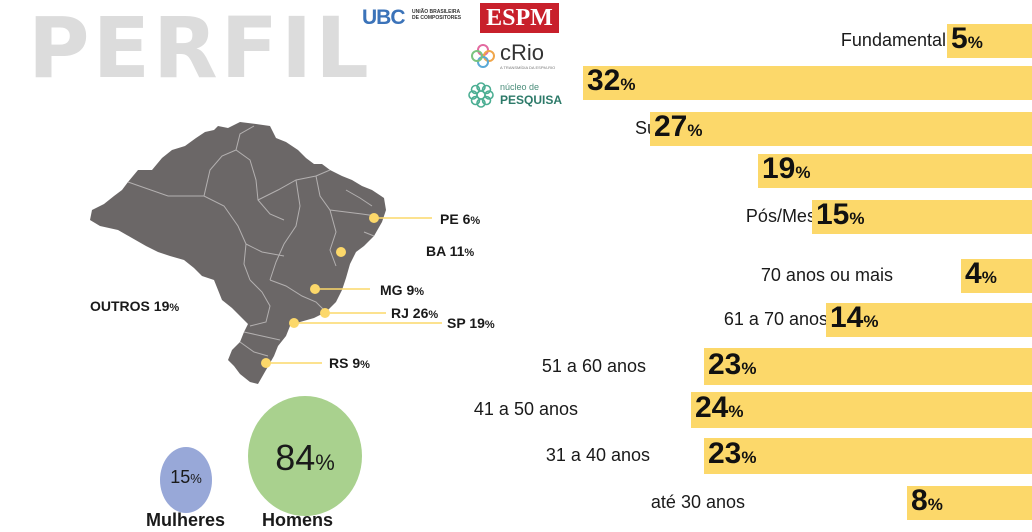 This screenshot has width=1032, height=532. I want to click on state-name: RS, so click(339, 363).